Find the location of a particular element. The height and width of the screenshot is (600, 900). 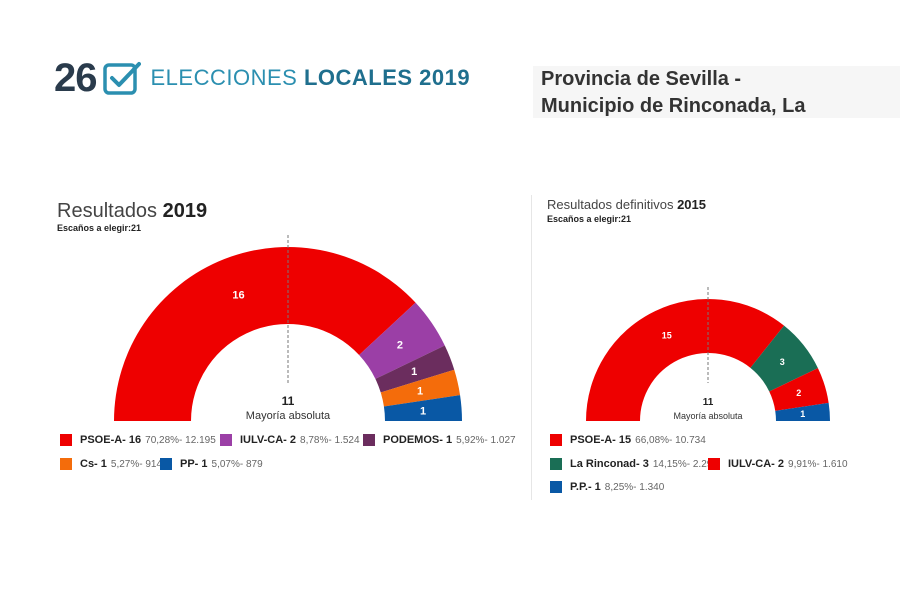

logo-text: ELECCIONES LOCALES 2019 is located at coordinates (311, 78).